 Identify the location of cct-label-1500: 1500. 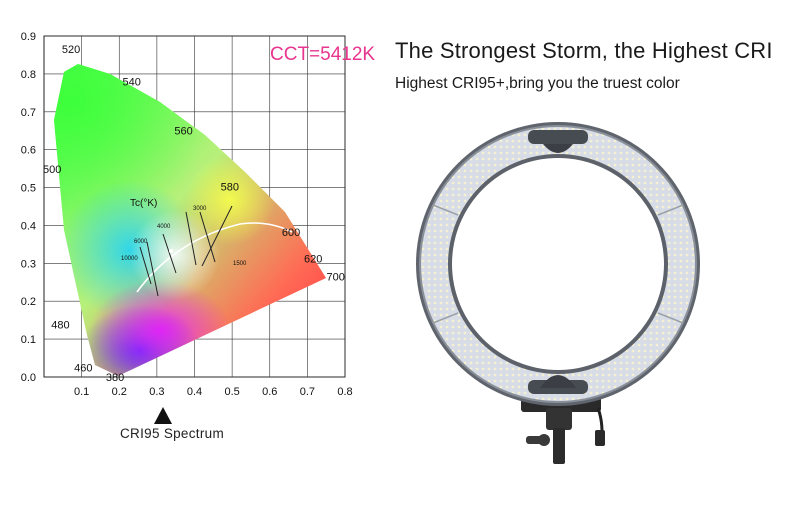
(240, 264).